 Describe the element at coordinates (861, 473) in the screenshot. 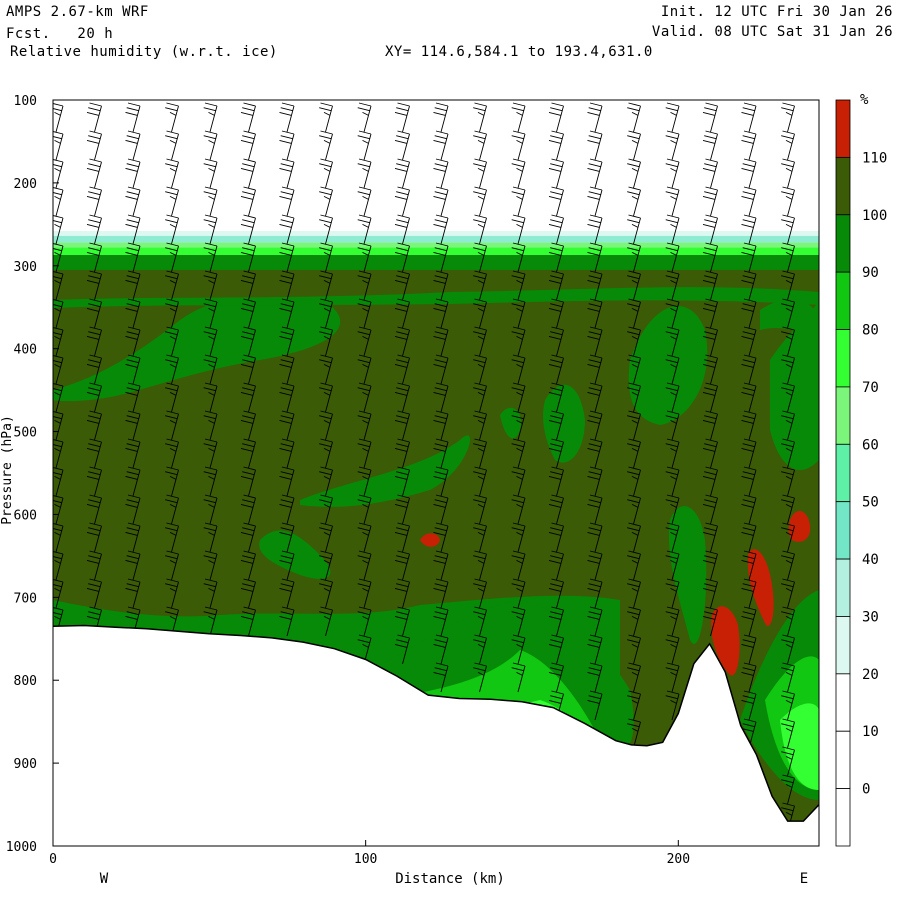

I see `colorbar: 0 10 20 30 40 50 60 70 80 90 100 110` at that location.